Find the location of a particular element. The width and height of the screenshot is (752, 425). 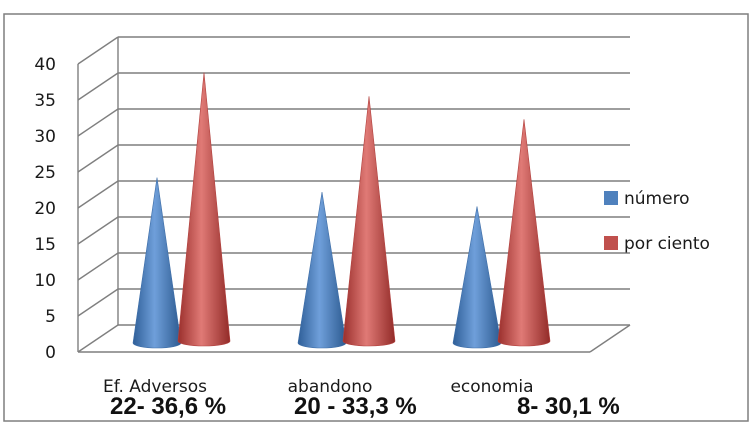

category-label: abandono is located at coordinates (330, 387).